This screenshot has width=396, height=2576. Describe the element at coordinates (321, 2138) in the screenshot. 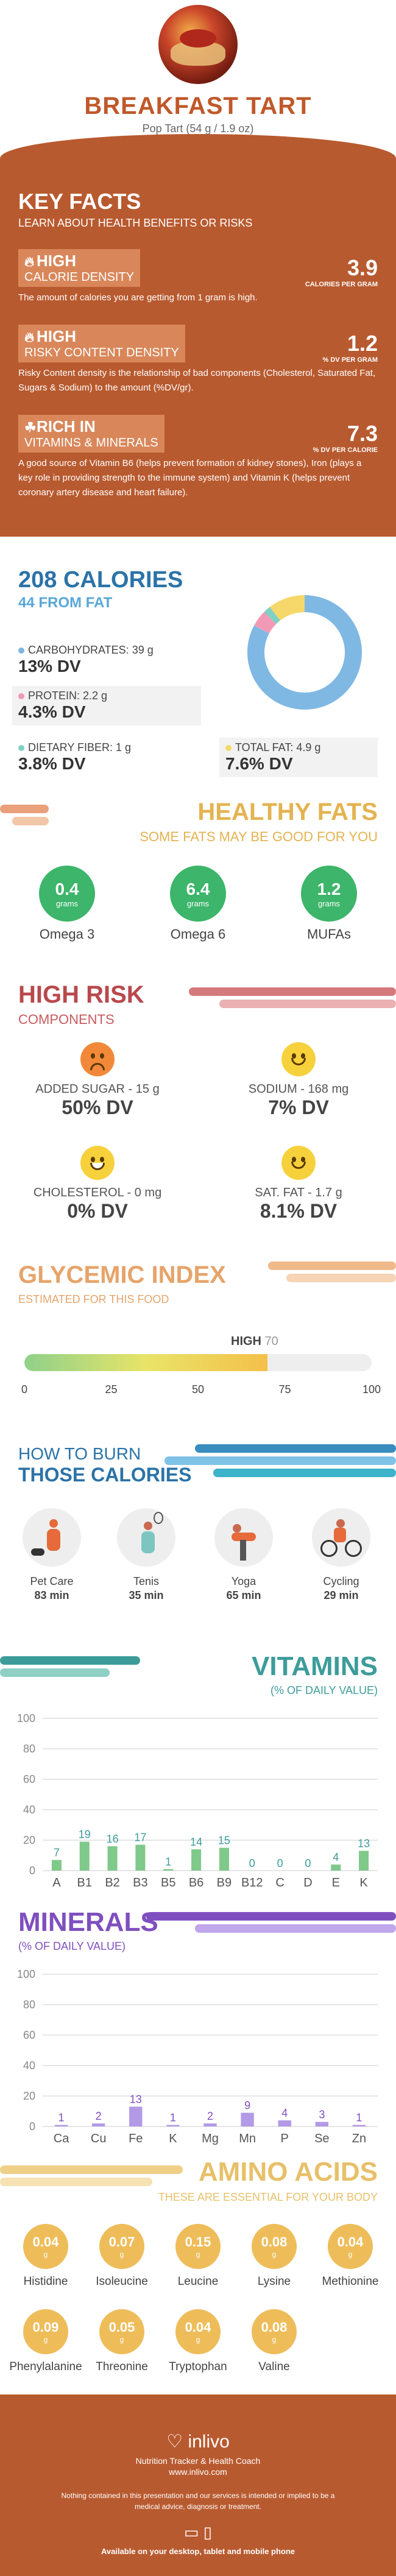

I see `mineral-category-label: Se` at that location.